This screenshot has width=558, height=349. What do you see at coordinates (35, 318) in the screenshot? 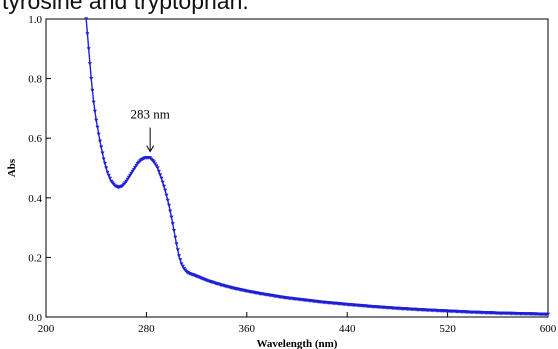
I see `y-tick-label: 0.0` at bounding box center [35, 318].